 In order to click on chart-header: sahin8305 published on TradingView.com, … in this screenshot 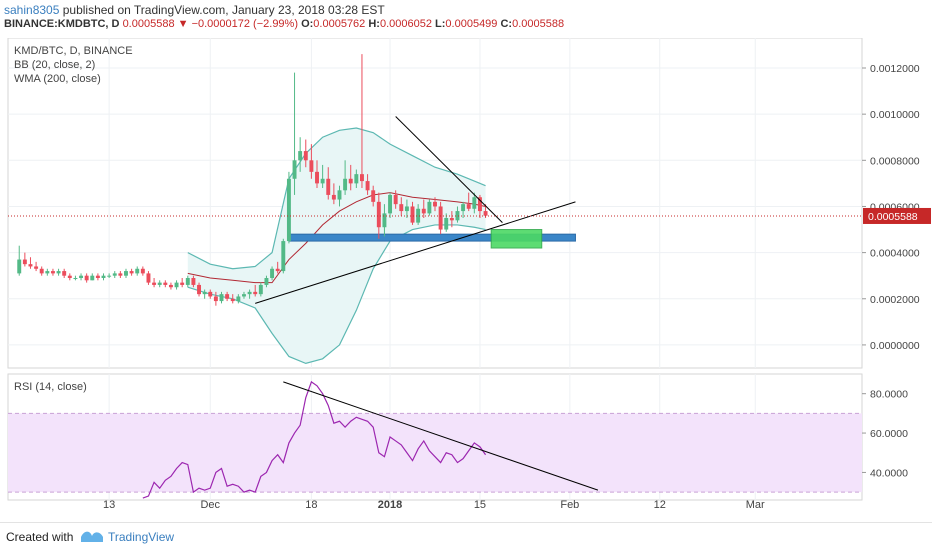, I will do `click(466, 16)`.